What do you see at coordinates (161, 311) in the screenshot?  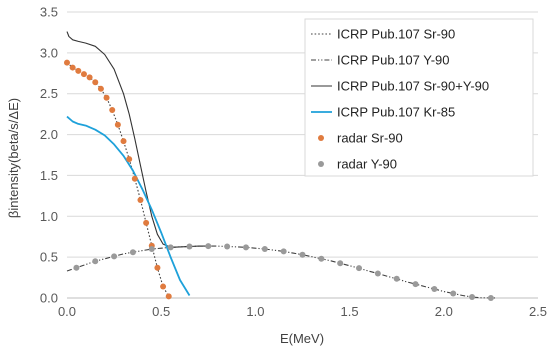 I see `x-tick-label: 0.5` at bounding box center [161, 311].